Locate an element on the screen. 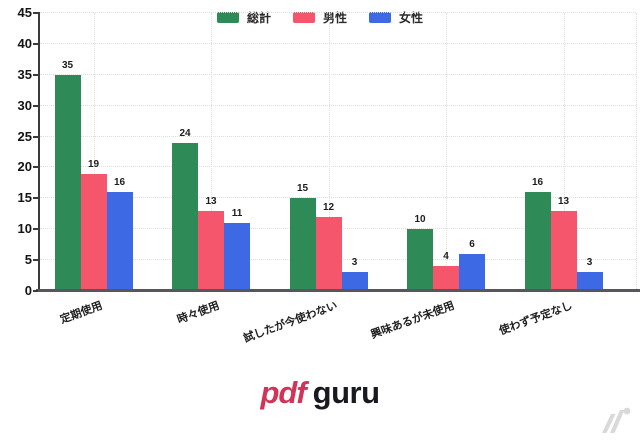 Image resolution: width=640 pixels, height=441 pixels. y-axis-tick-label: 0 is located at coordinates (28, 290).